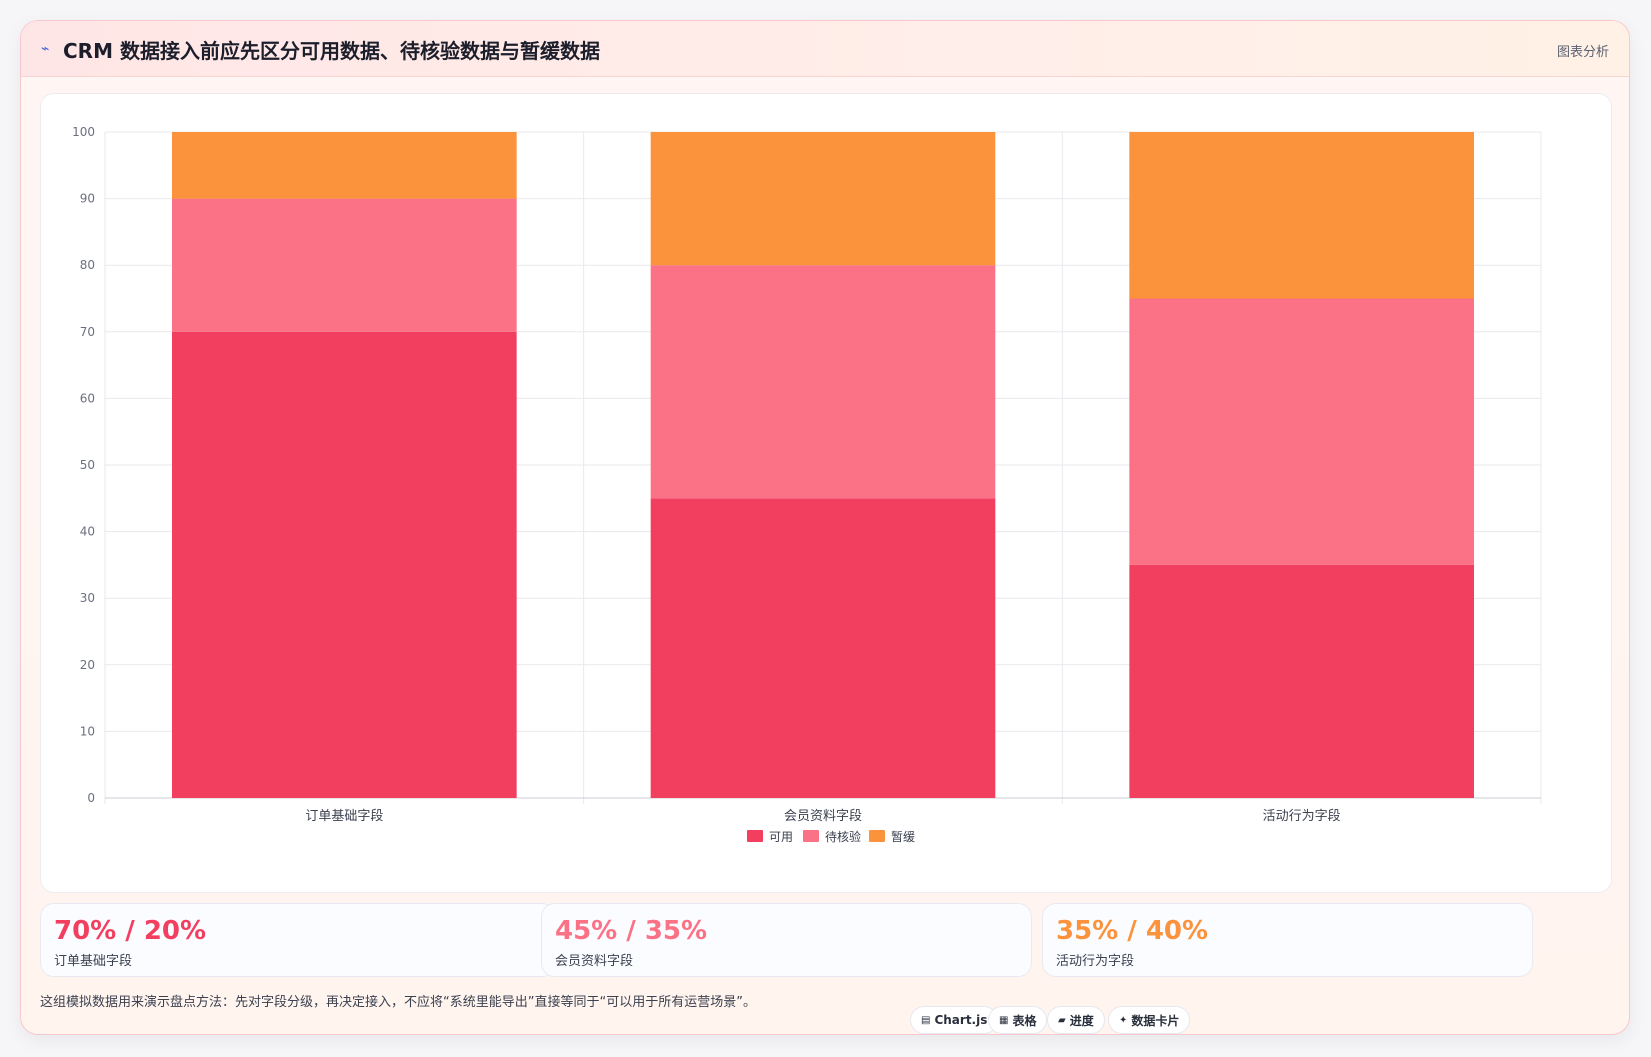 This screenshot has width=1651, height=1057. Describe the element at coordinates (1095, 961) in the screenshot. I see `stat-label: 活动行为字段` at that location.